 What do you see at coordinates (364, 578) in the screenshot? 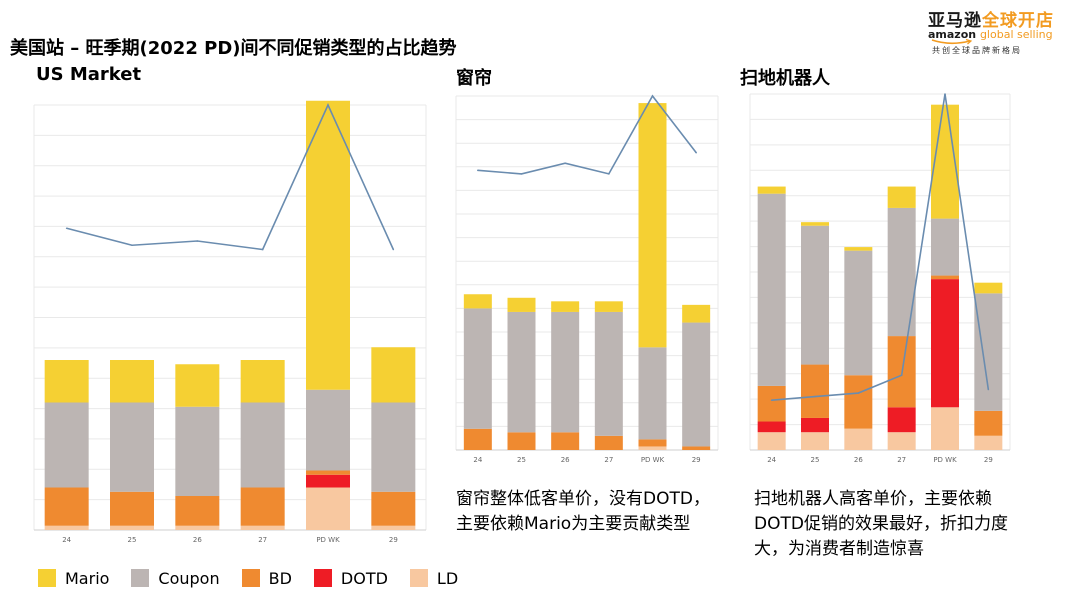
I see `legend-label-dotd: DOTD` at bounding box center [364, 578].